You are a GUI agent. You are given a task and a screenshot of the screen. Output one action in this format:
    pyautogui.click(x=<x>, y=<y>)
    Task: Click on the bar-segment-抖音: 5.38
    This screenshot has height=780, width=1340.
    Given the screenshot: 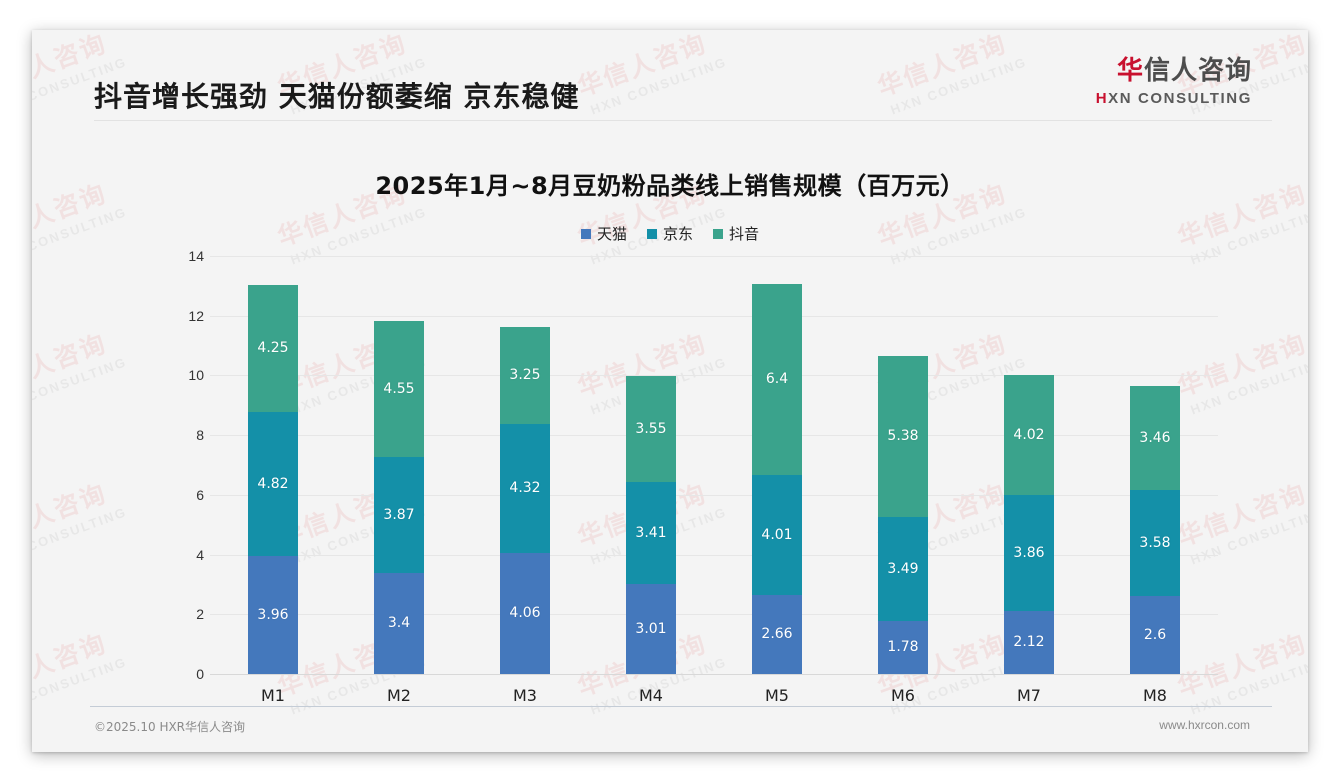 What is the action you would take?
    pyautogui.click(x=903, y=436)
    